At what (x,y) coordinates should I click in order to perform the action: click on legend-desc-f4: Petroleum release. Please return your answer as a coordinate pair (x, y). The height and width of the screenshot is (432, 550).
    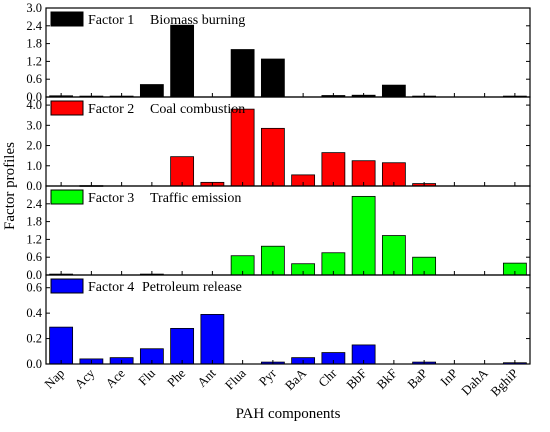
    Looking at the image, I should click on (192, 287).